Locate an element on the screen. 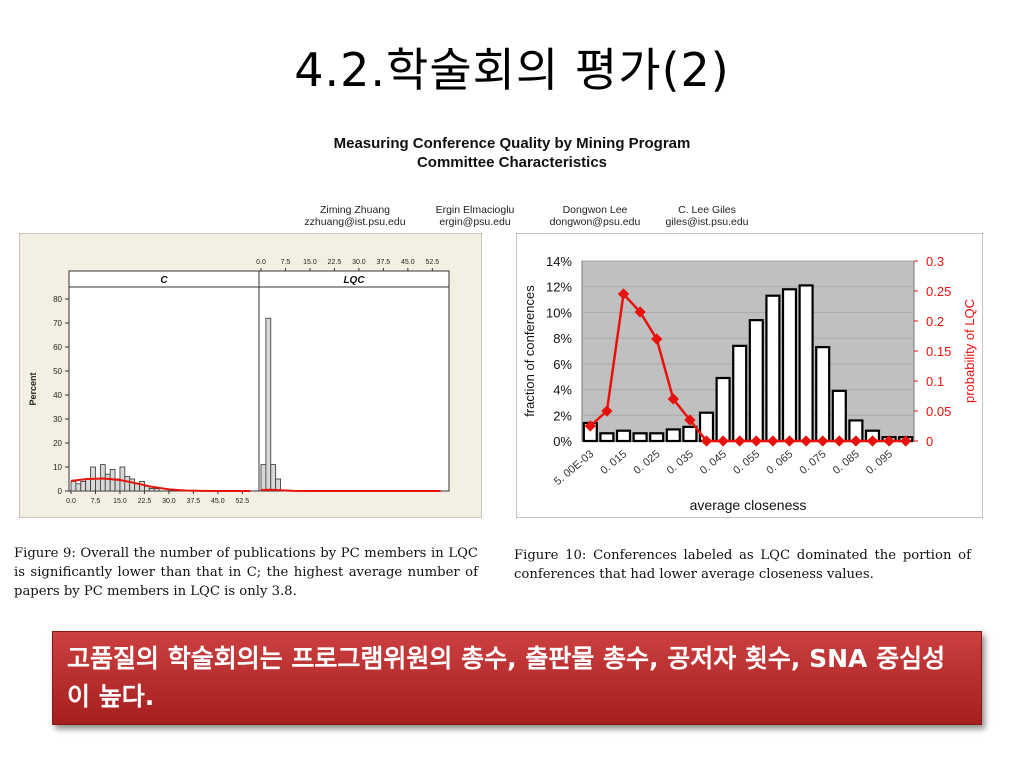  y2-tick-label: 0.25 is located at coordinates (938, 291).